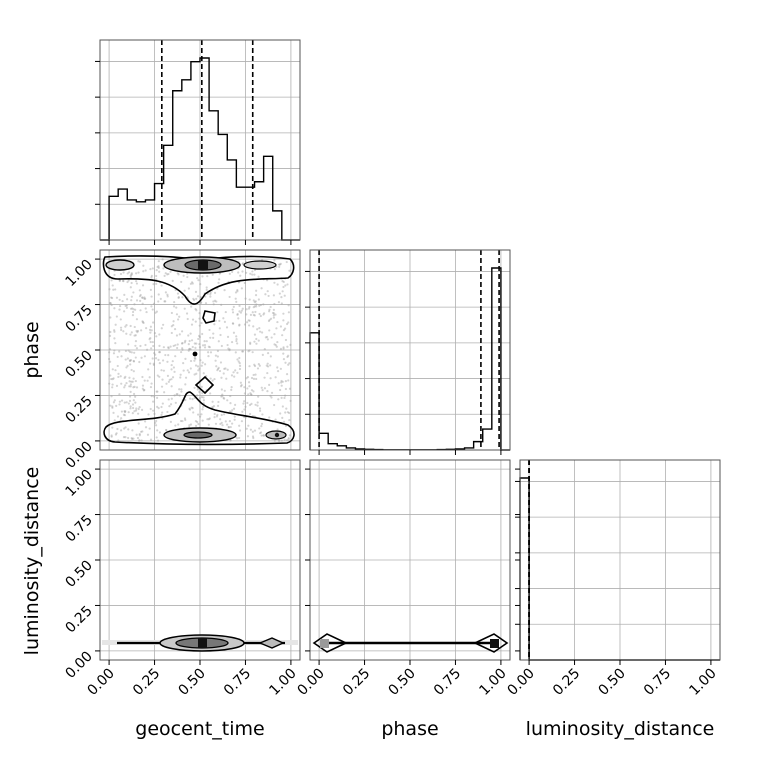 The width and height of the screenshot is (760, 760). Describe the element at coordinates (401, 682) in the screenshot. I see `x-tick-label: 0.50` at that location.